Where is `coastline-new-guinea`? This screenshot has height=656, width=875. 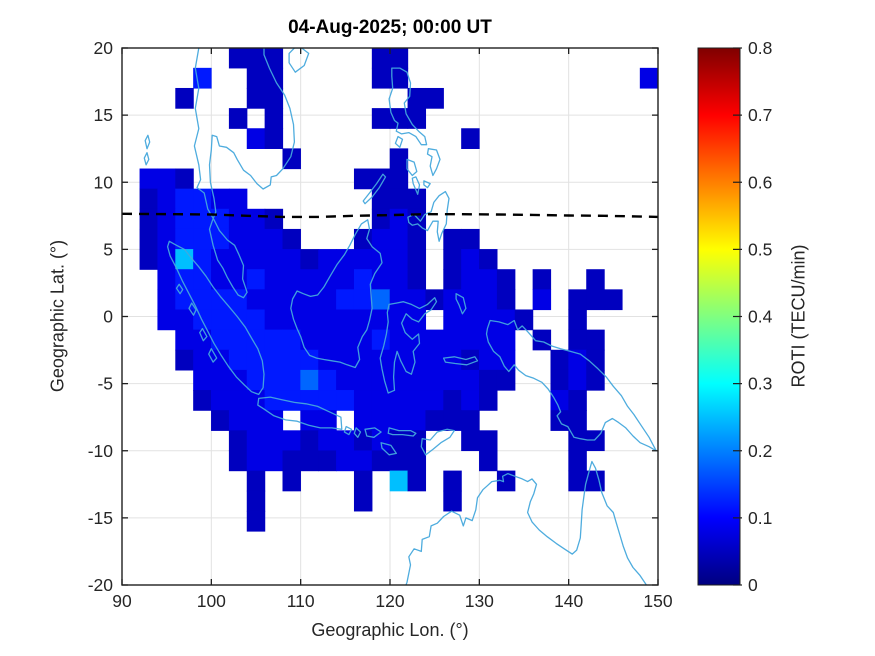
coastline-new-guinea is located at coordinates (571, 385).